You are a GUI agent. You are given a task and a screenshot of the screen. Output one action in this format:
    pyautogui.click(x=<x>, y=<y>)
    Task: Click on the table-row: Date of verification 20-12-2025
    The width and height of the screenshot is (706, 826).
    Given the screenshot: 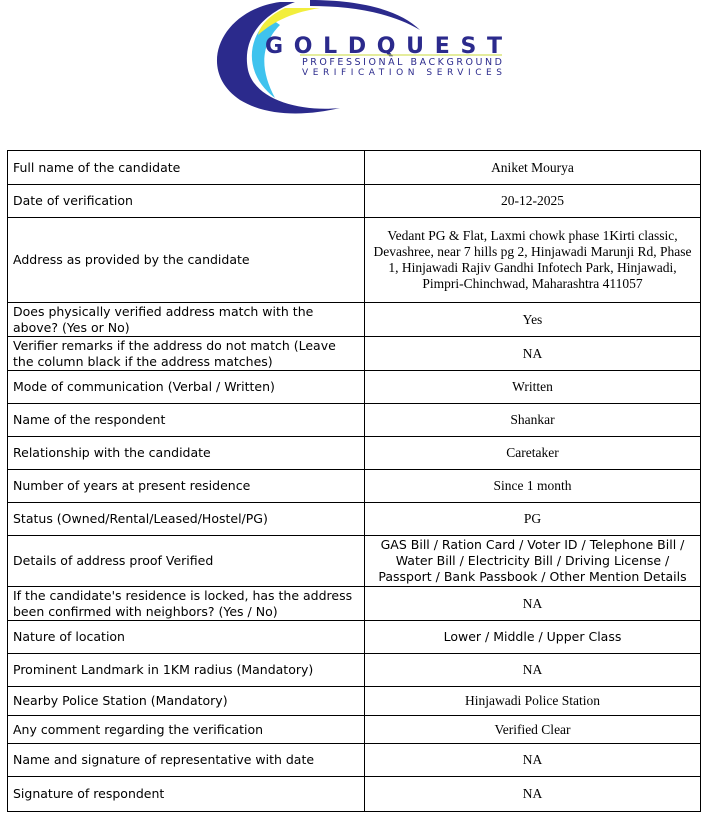 What is the action you would take?
    pyautogui.click(x=354, y=201)
    